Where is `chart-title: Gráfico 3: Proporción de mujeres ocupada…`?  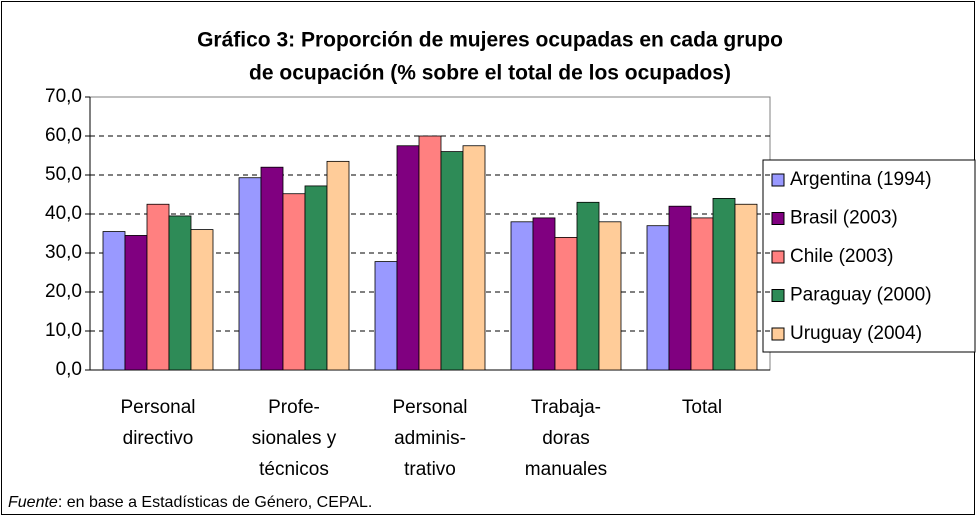 chart-title: Gráfico 3: Proporción de mujeres ocupada… is located at coordinates (490, 40).